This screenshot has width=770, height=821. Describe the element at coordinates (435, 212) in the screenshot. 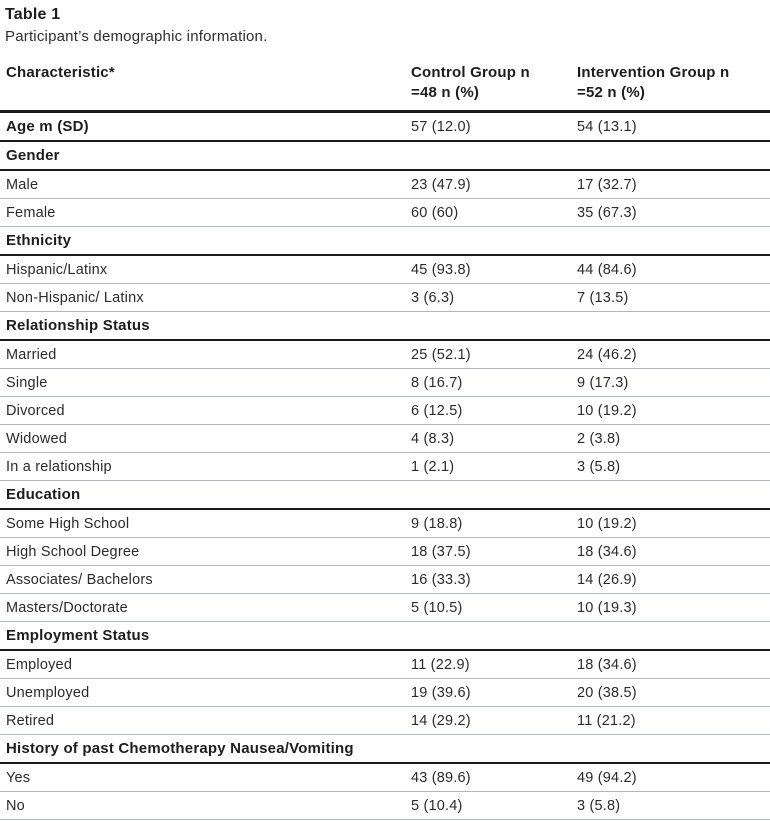

I see `control-value: 60 (60)` at that location.